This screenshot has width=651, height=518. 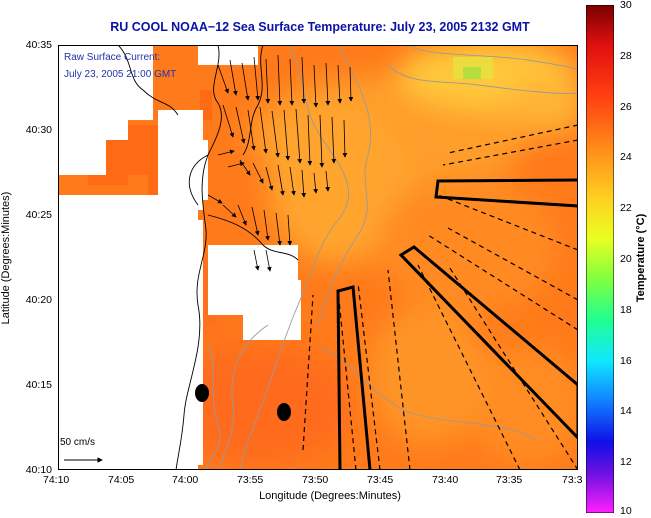 What do you see at coordinates (38, 470) in the screenshot?
I see `y-tick: 40:10` at bounding box center [38, 470].